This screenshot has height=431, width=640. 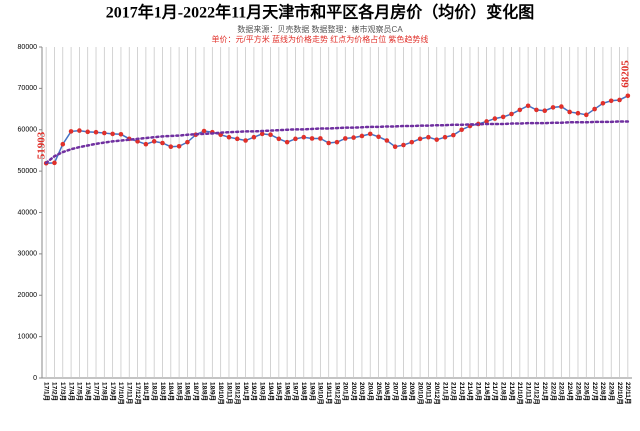 What do you see at coordinates (320, 12) in the screenshot?
I see `chart-title: 2017年1月-2022年11月天津市和平区各月房价（均价）变化图` at bounding box center [320, 12].